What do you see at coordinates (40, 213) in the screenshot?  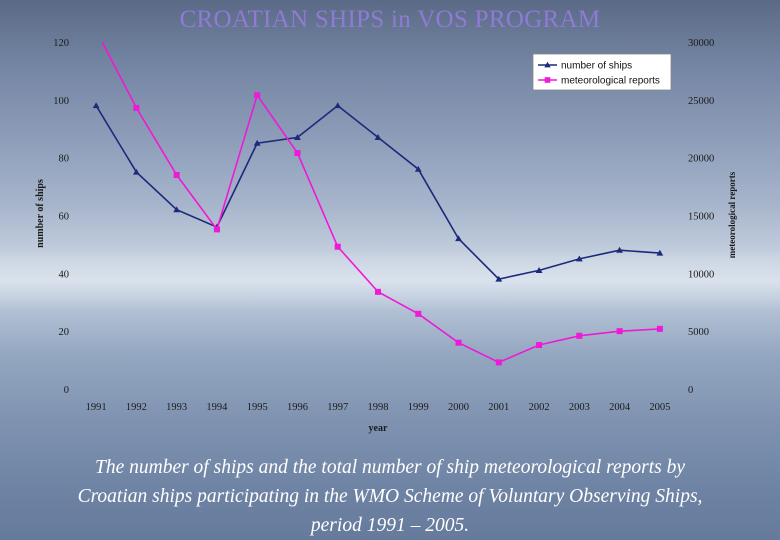 I see `y-left-axis-label: number of ships` at bounding box center [40, 213].